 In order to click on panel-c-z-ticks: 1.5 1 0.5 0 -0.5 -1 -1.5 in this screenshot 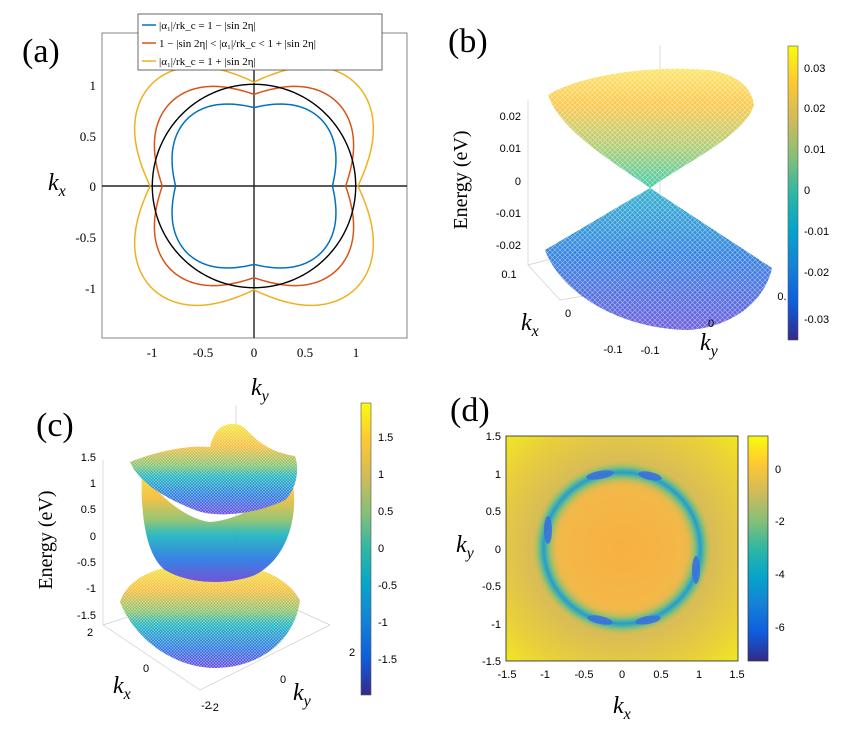, I will do `click(86, 537)`.